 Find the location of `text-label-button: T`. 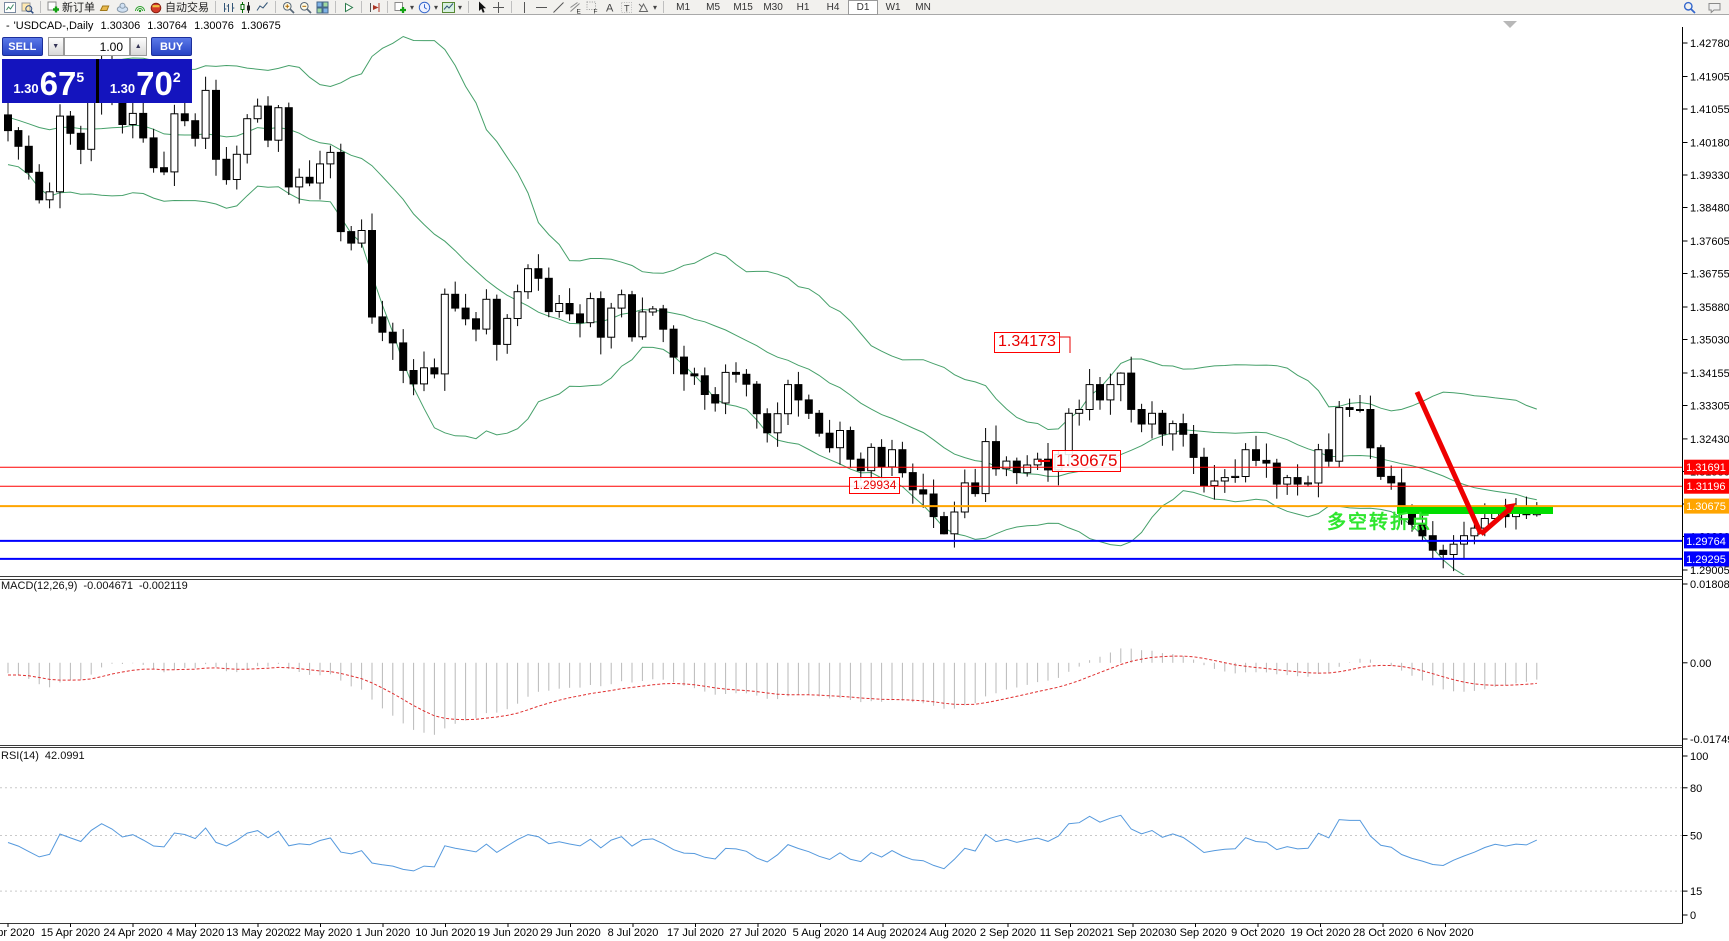

text-label-button: T is located at coordinates (626, 7).